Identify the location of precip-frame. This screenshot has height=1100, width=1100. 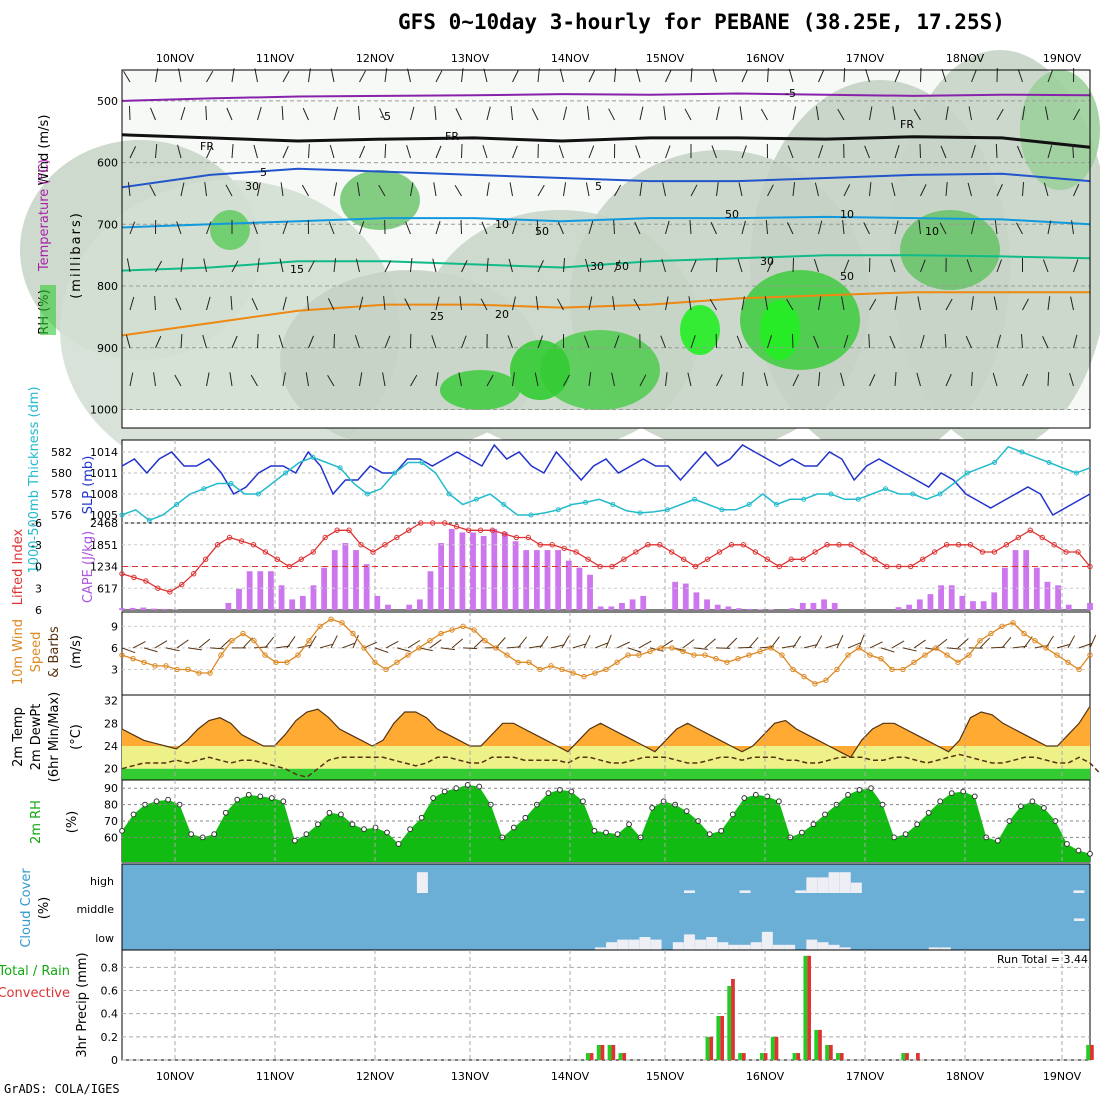
(606, 1005).